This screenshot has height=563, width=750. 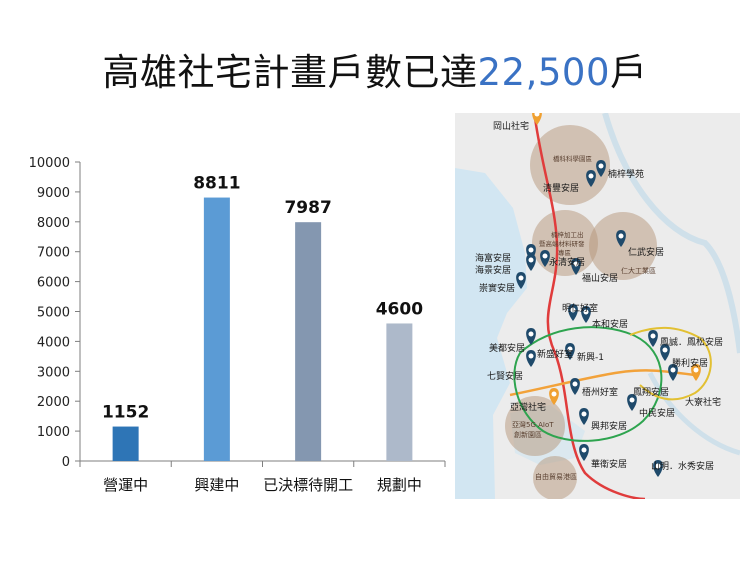 I want to click on title-number: 22,500, so click(x=543, y=72).